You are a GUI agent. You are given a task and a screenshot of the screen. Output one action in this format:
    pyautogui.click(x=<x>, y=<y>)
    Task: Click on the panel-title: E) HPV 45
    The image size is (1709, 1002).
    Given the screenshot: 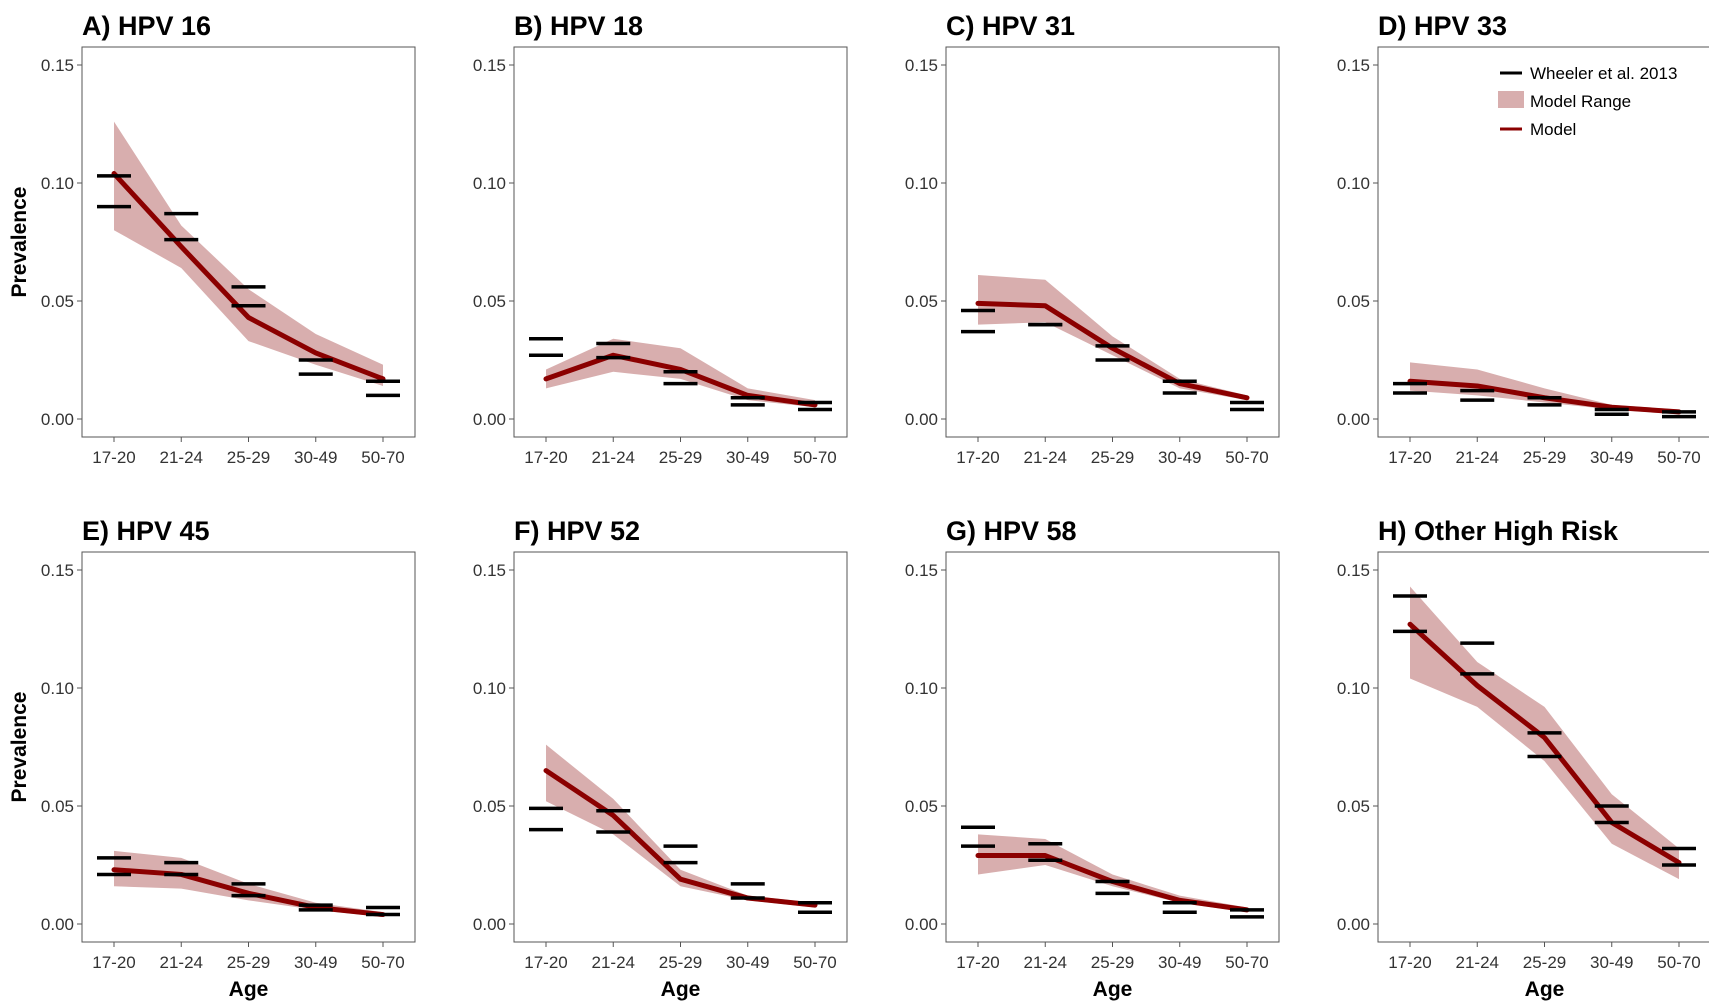 What is the action you would take?
    pyautogui.click(x=146, y=531)
    